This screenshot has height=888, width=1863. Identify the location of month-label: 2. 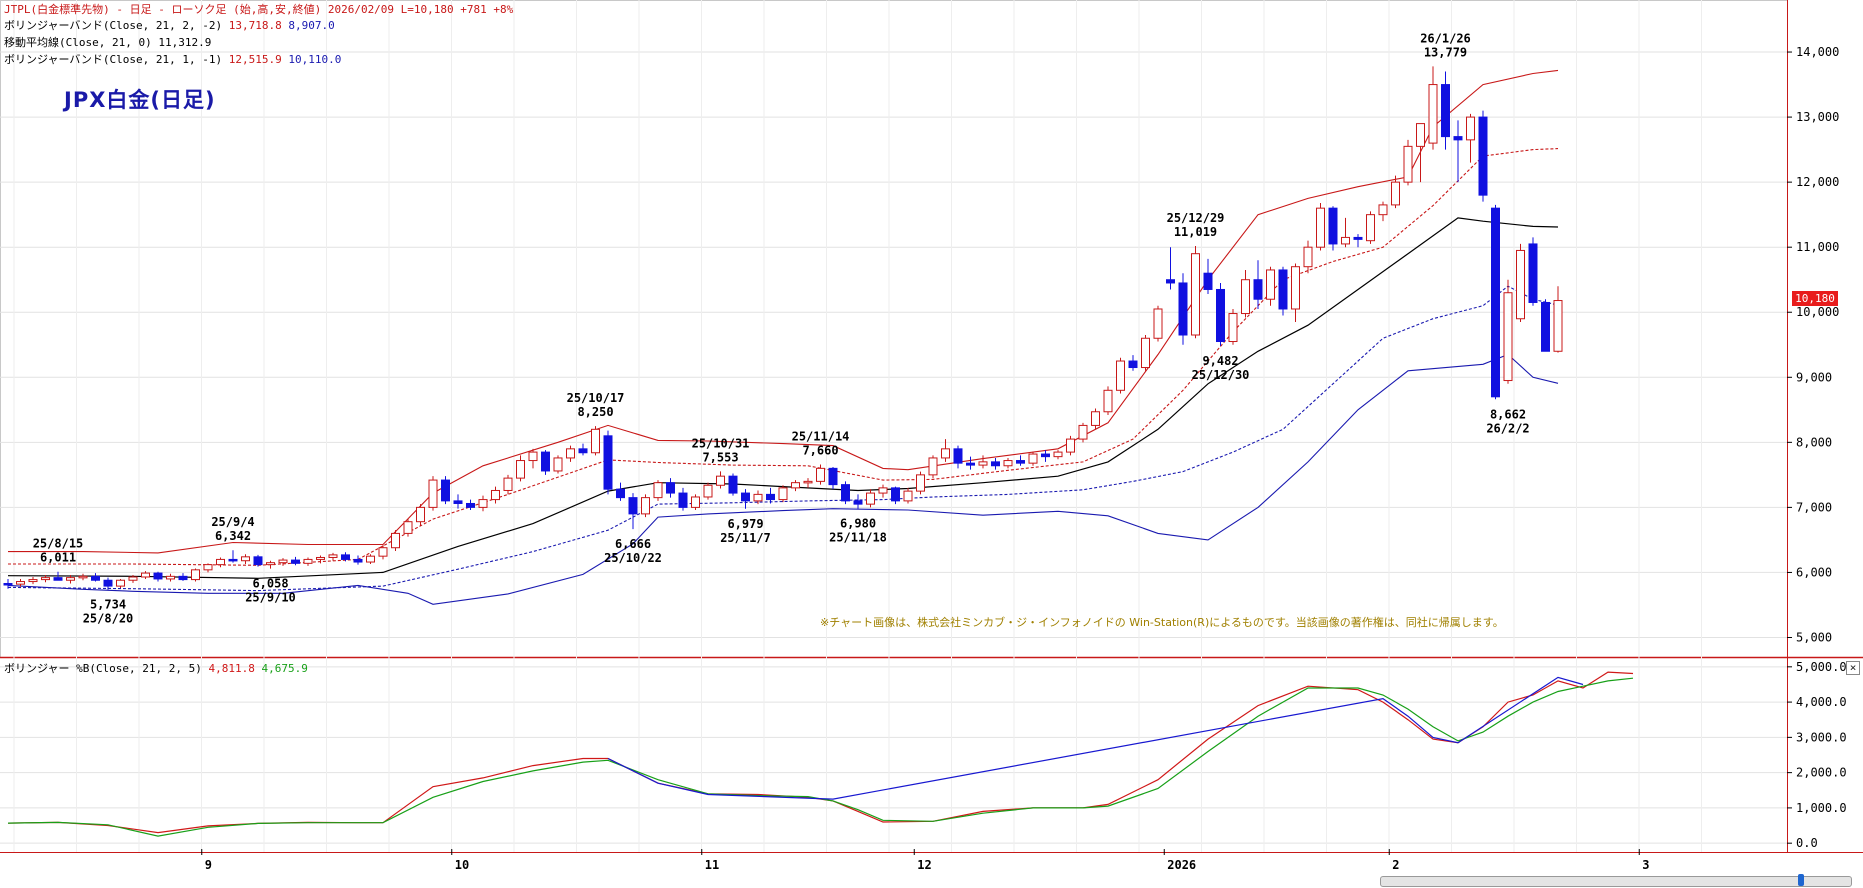
(1395, 865).